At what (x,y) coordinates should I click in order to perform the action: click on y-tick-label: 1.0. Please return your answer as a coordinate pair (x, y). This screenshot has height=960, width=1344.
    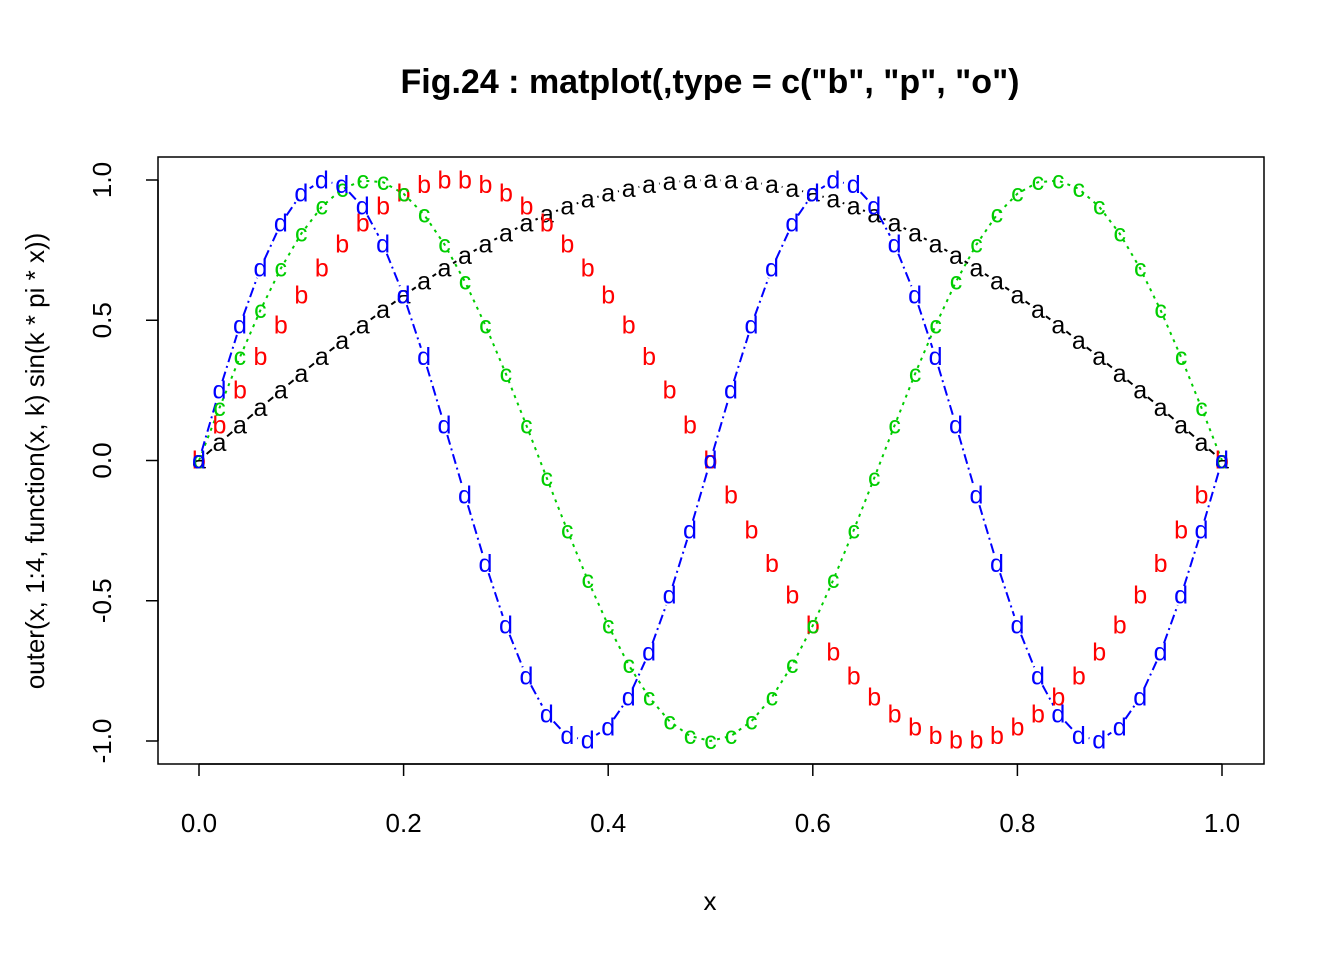
    Looking at the image, I should click on (102, 180).